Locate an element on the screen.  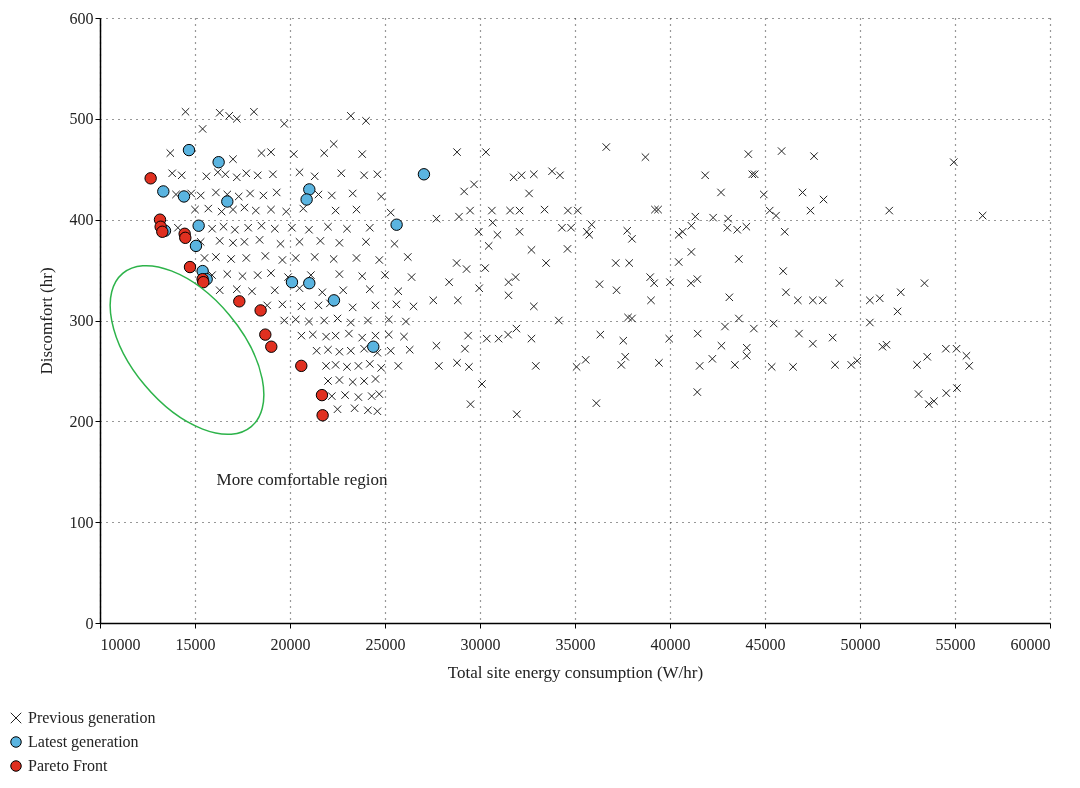
x-tick-label: 25000 is located at coordinates (385, 644).